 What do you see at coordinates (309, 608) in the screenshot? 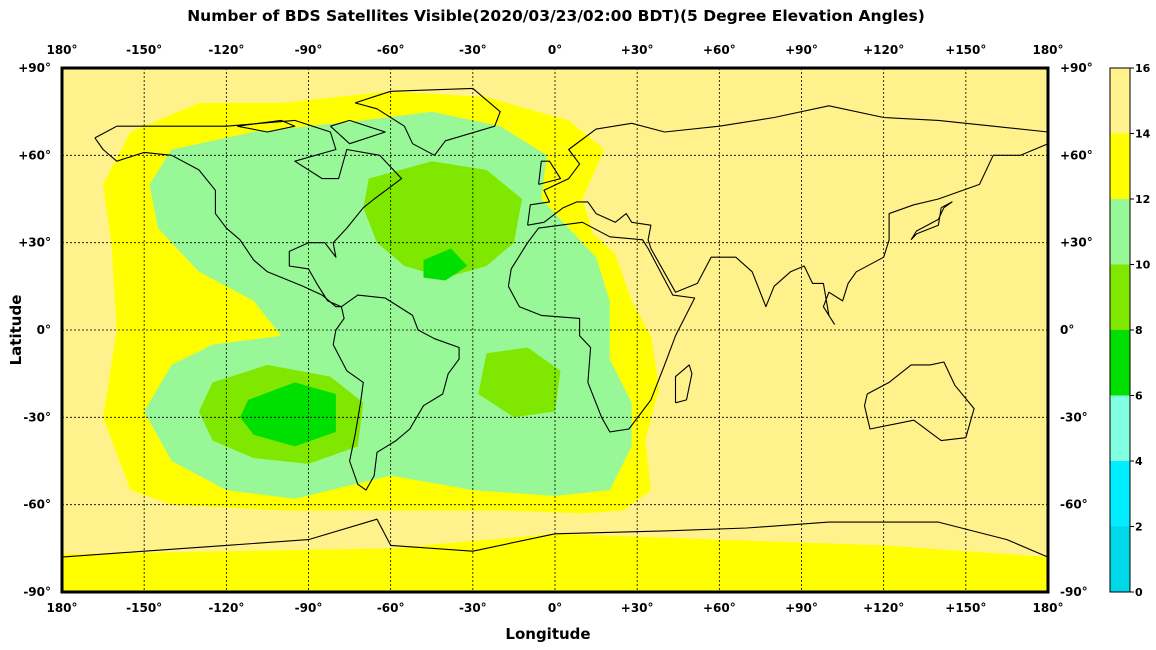
I see `x-tick-bottom: -90°` at bounding box center [309, 608].